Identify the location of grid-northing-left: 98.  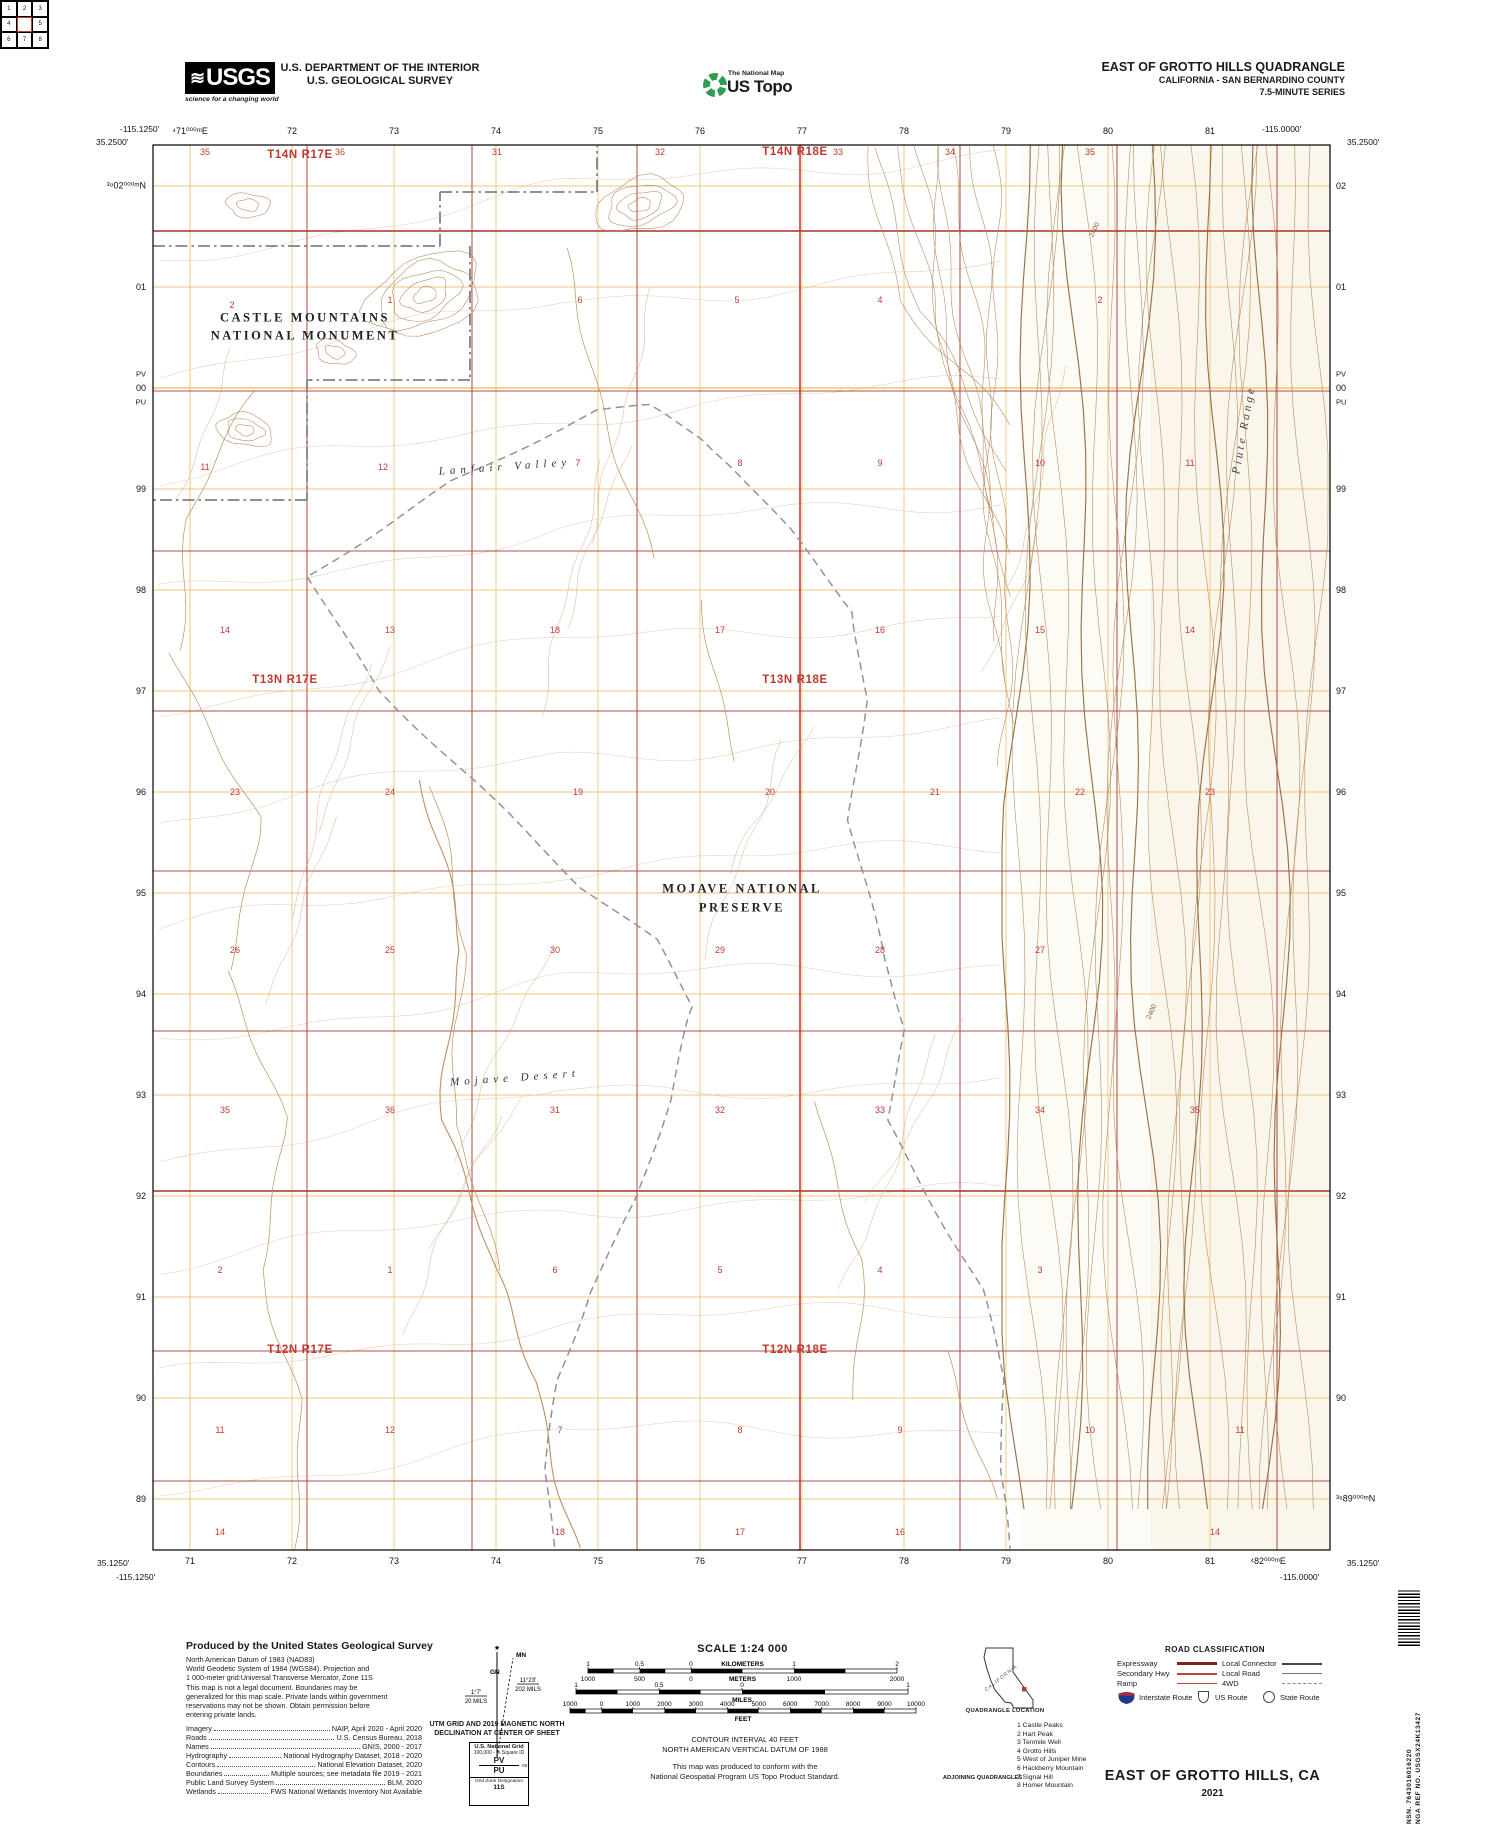
(140, 590).